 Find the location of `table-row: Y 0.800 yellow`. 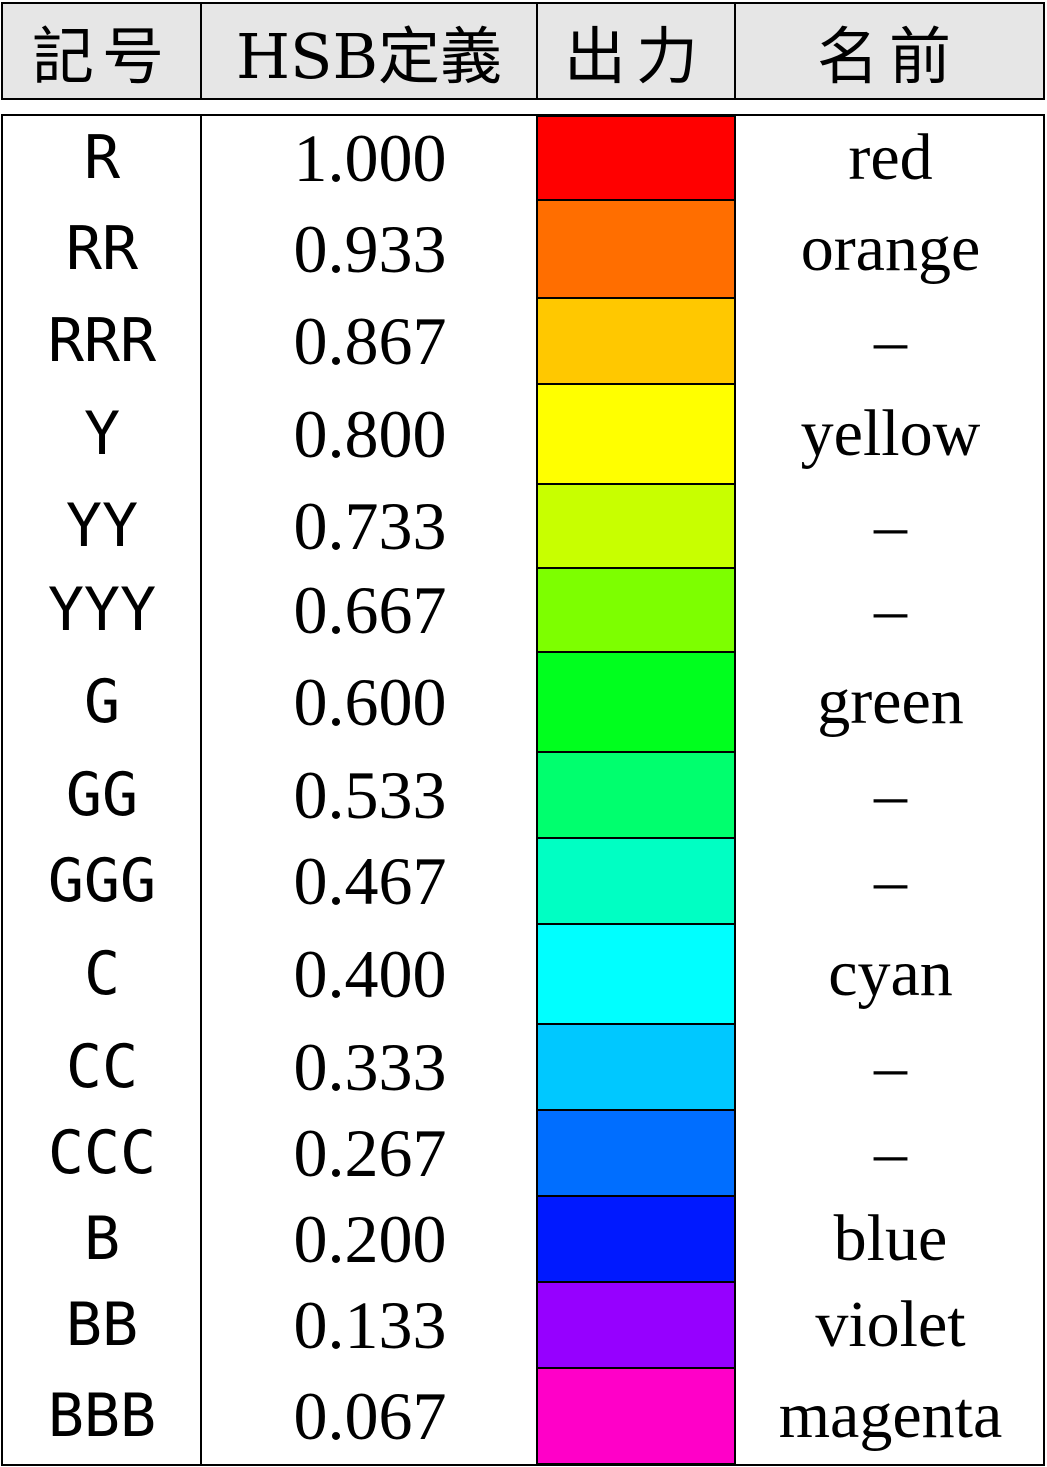

table-row: Y 0.800 yellow is located at coordinates (523, 434).